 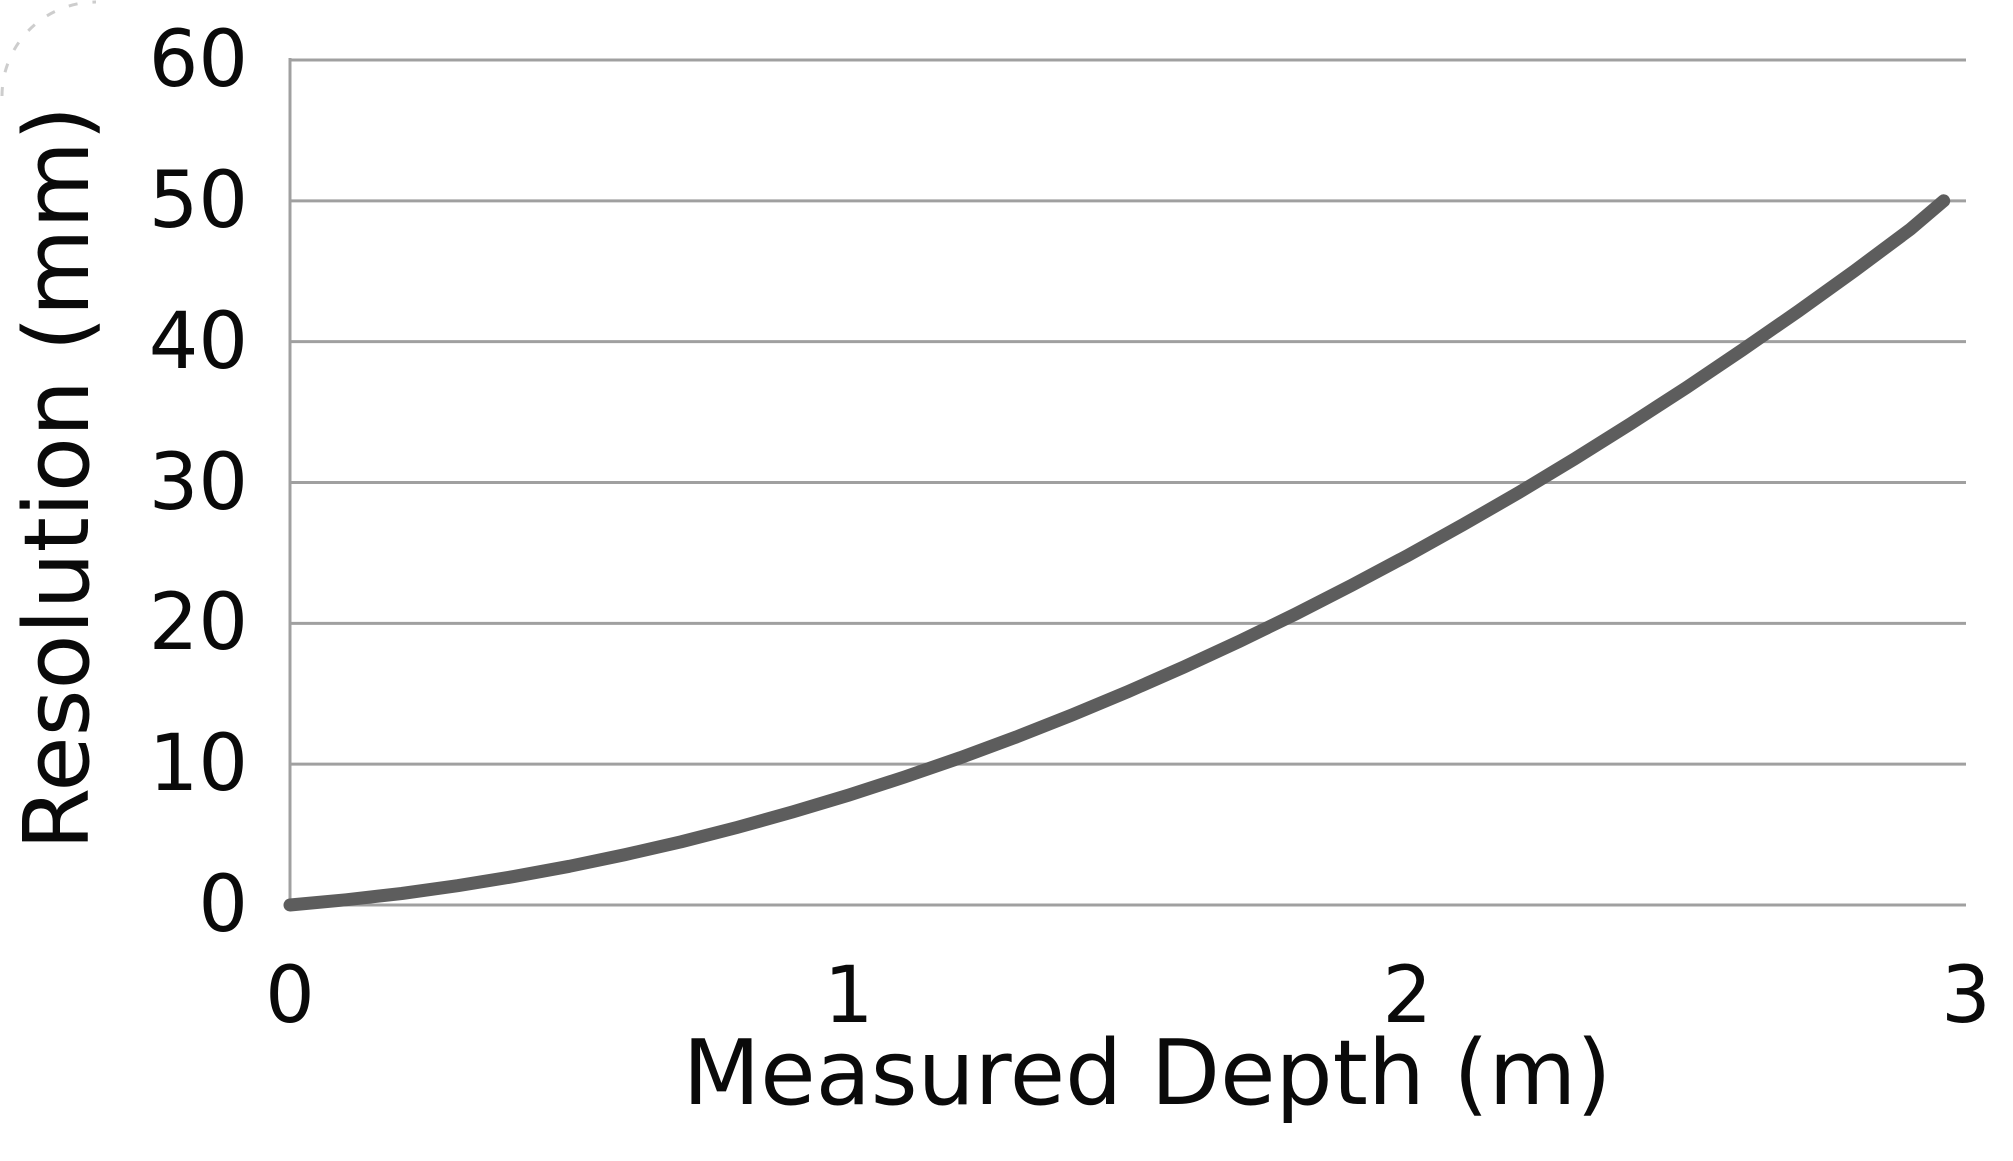 I want to click on y-tick-label-60: 60, so click(x=198, y=60).